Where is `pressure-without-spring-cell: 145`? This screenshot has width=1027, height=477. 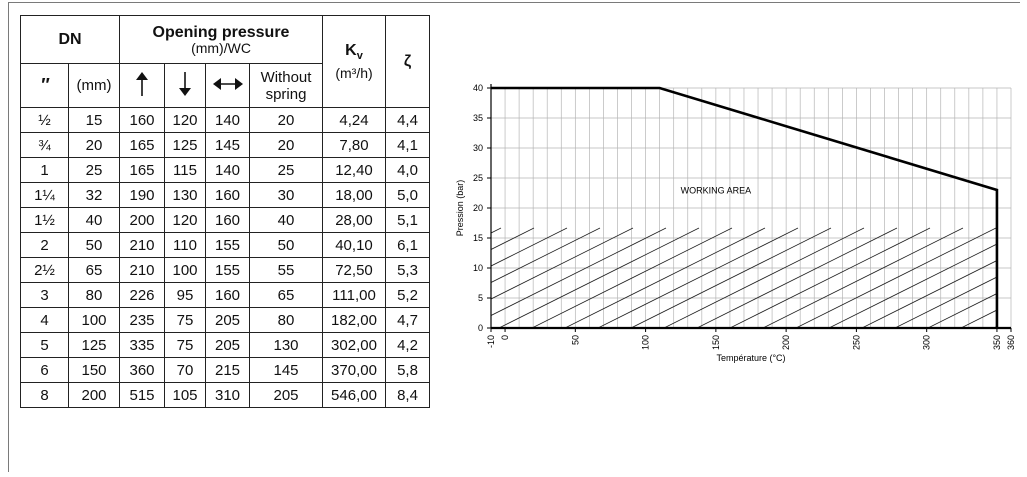
pressure-without-spring-cell: 145 is located at coordinates (286, 370).